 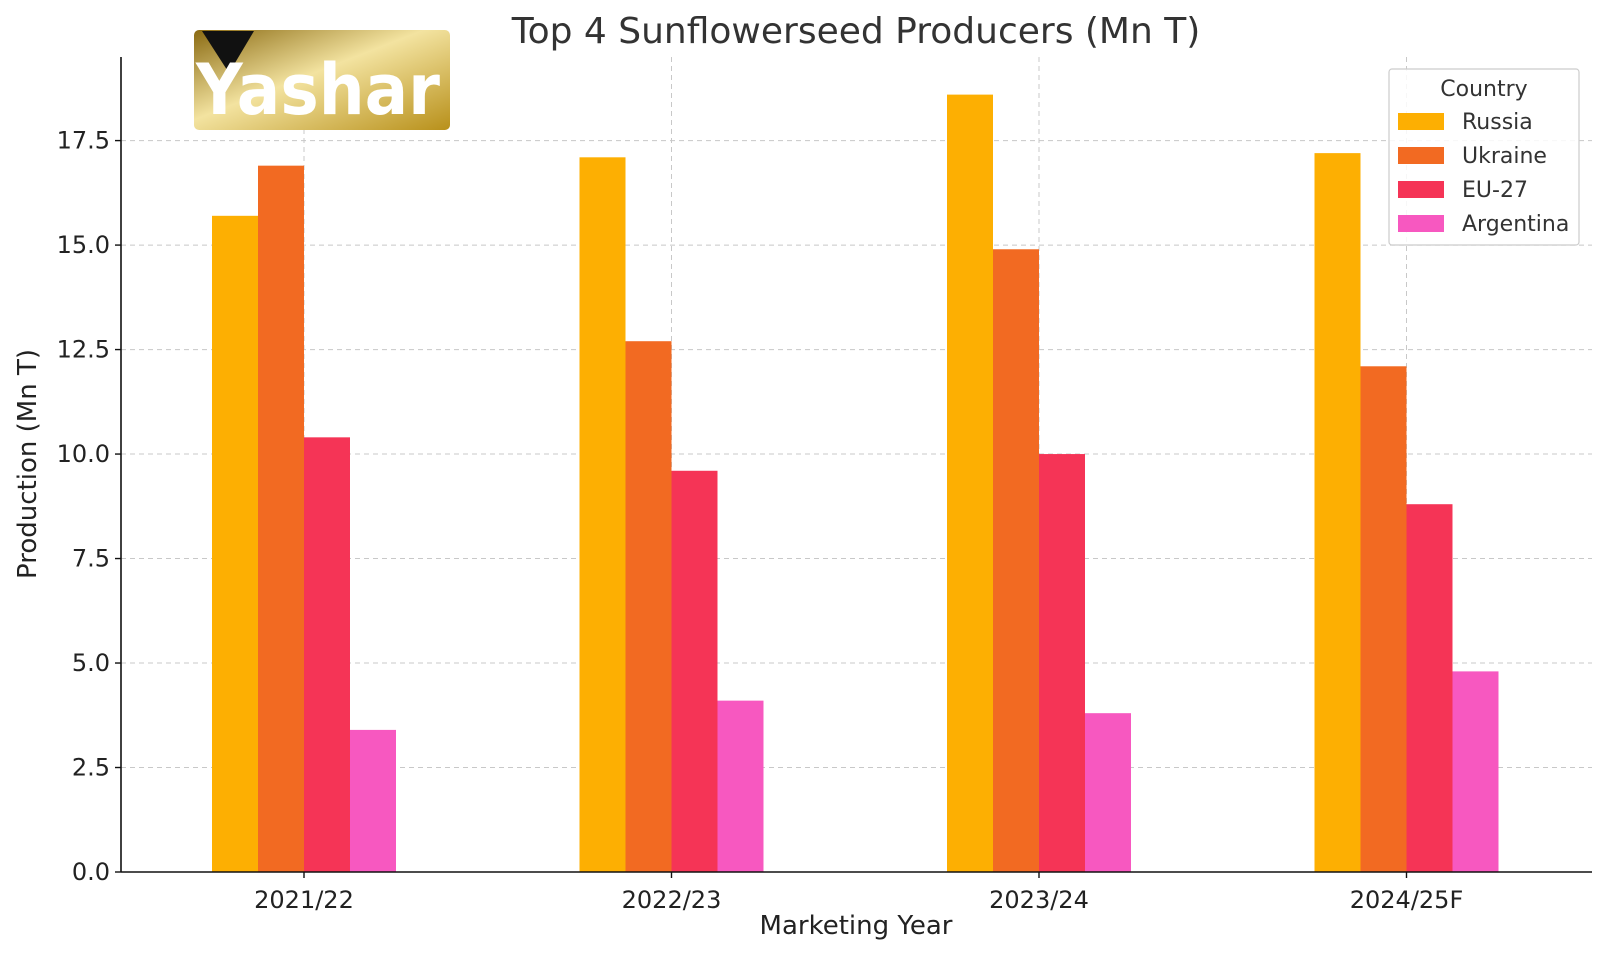 I want to click on y-axis-label: Production (Mn T), so click(x=28, y=464).